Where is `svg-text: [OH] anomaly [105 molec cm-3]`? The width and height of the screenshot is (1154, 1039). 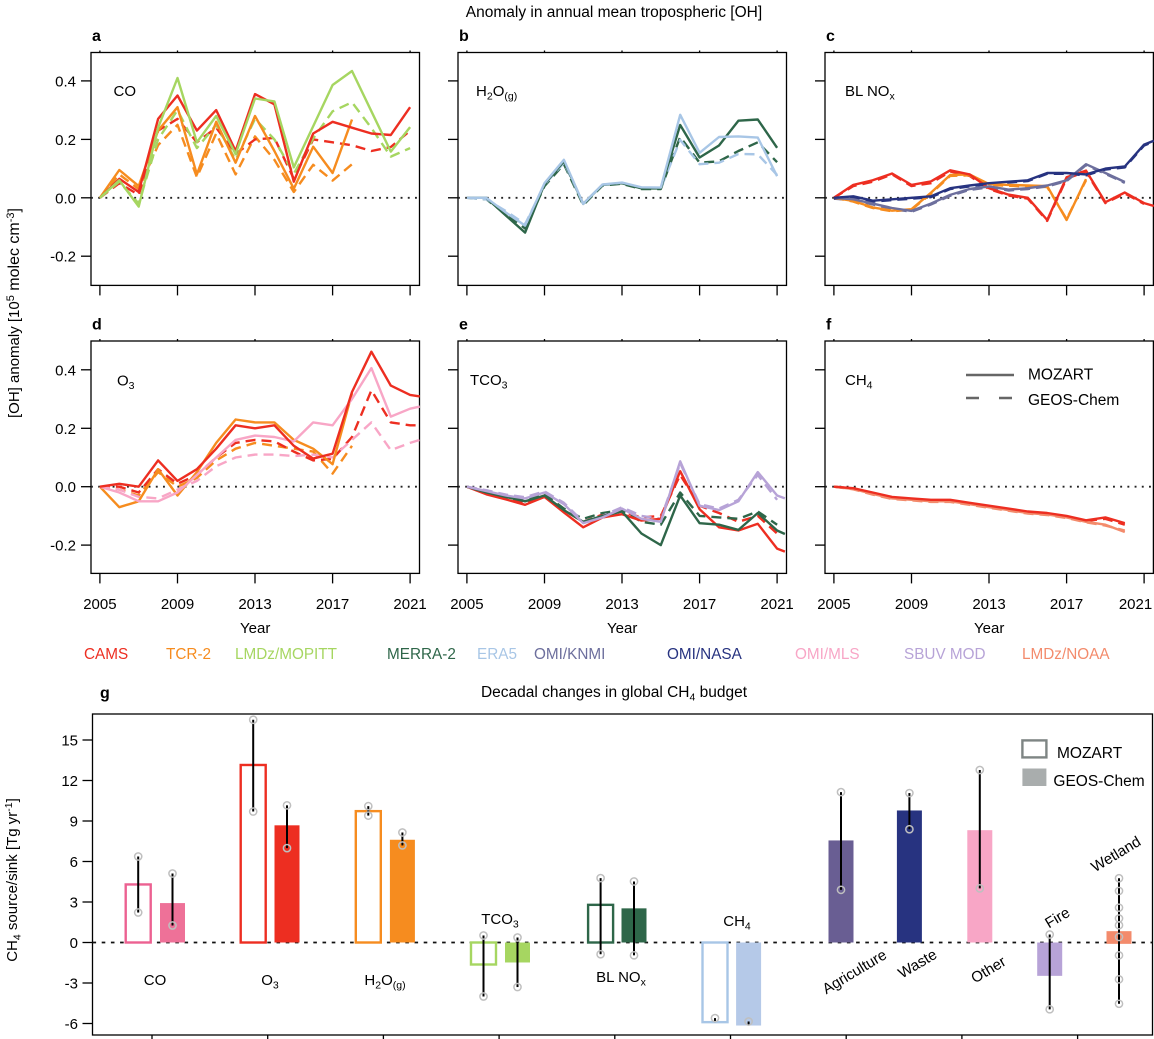
svg-text: [OH] anomaly [105 molec cm-3] is located at coordinates (14, 313).